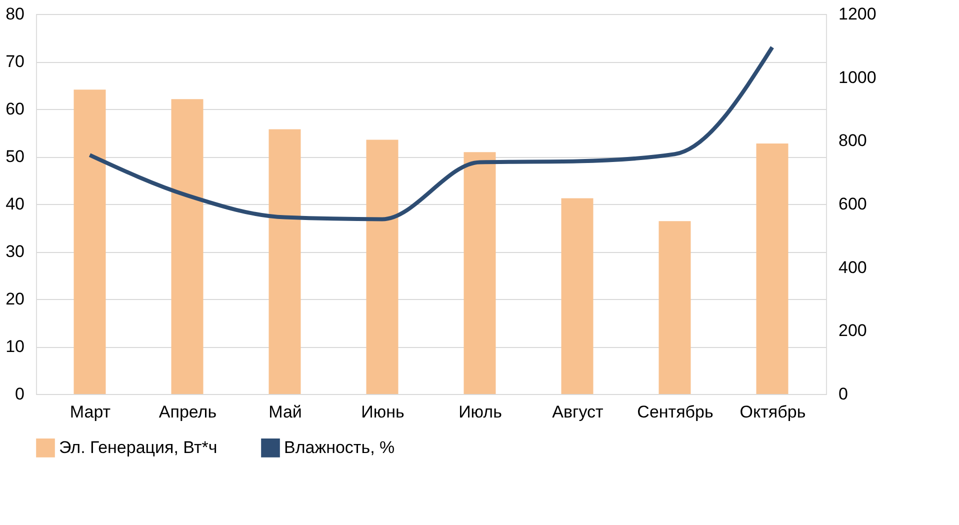  I want to click on x-tick-label: Апрель, so click(187, 412).